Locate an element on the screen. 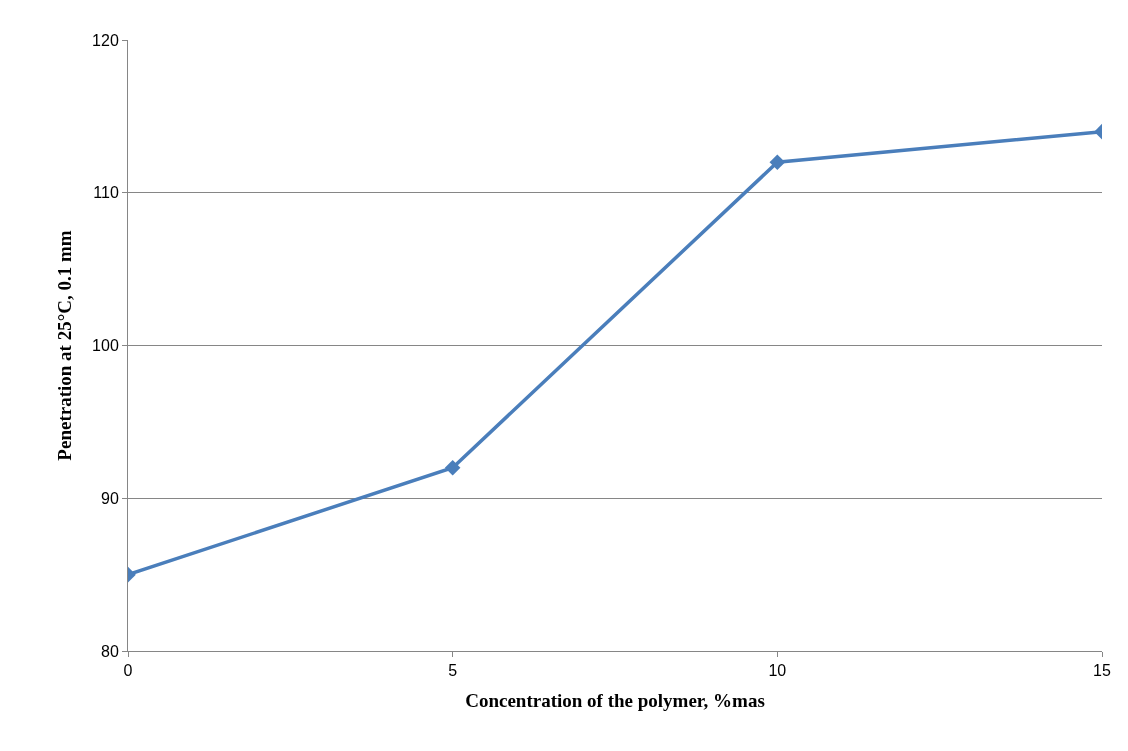 The width and height of the screenshot is (1128, 751). x-tick-label: 0 is located at coordinates (128, 671).